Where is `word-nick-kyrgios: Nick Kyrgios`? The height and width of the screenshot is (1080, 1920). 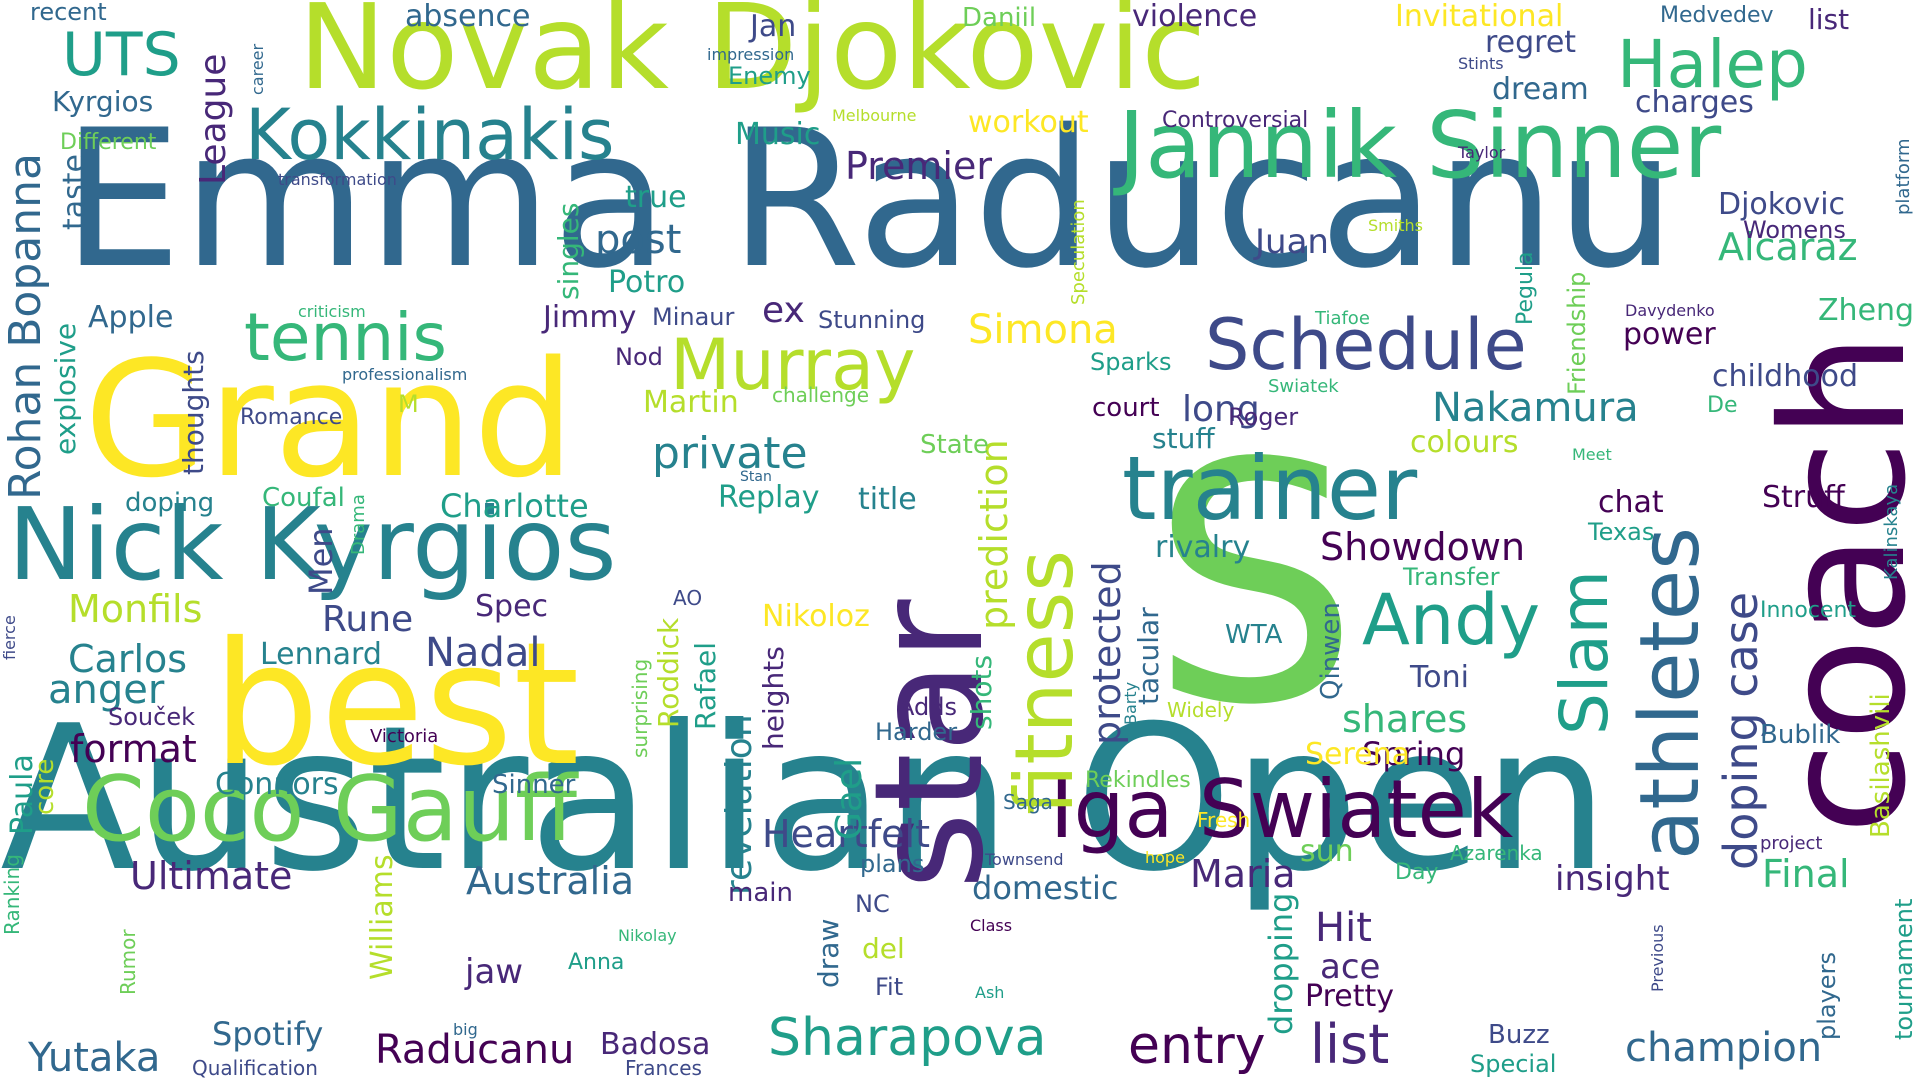
word-nick-kyrgios: Nick Kyrgios is located at coordinates (312, 544).